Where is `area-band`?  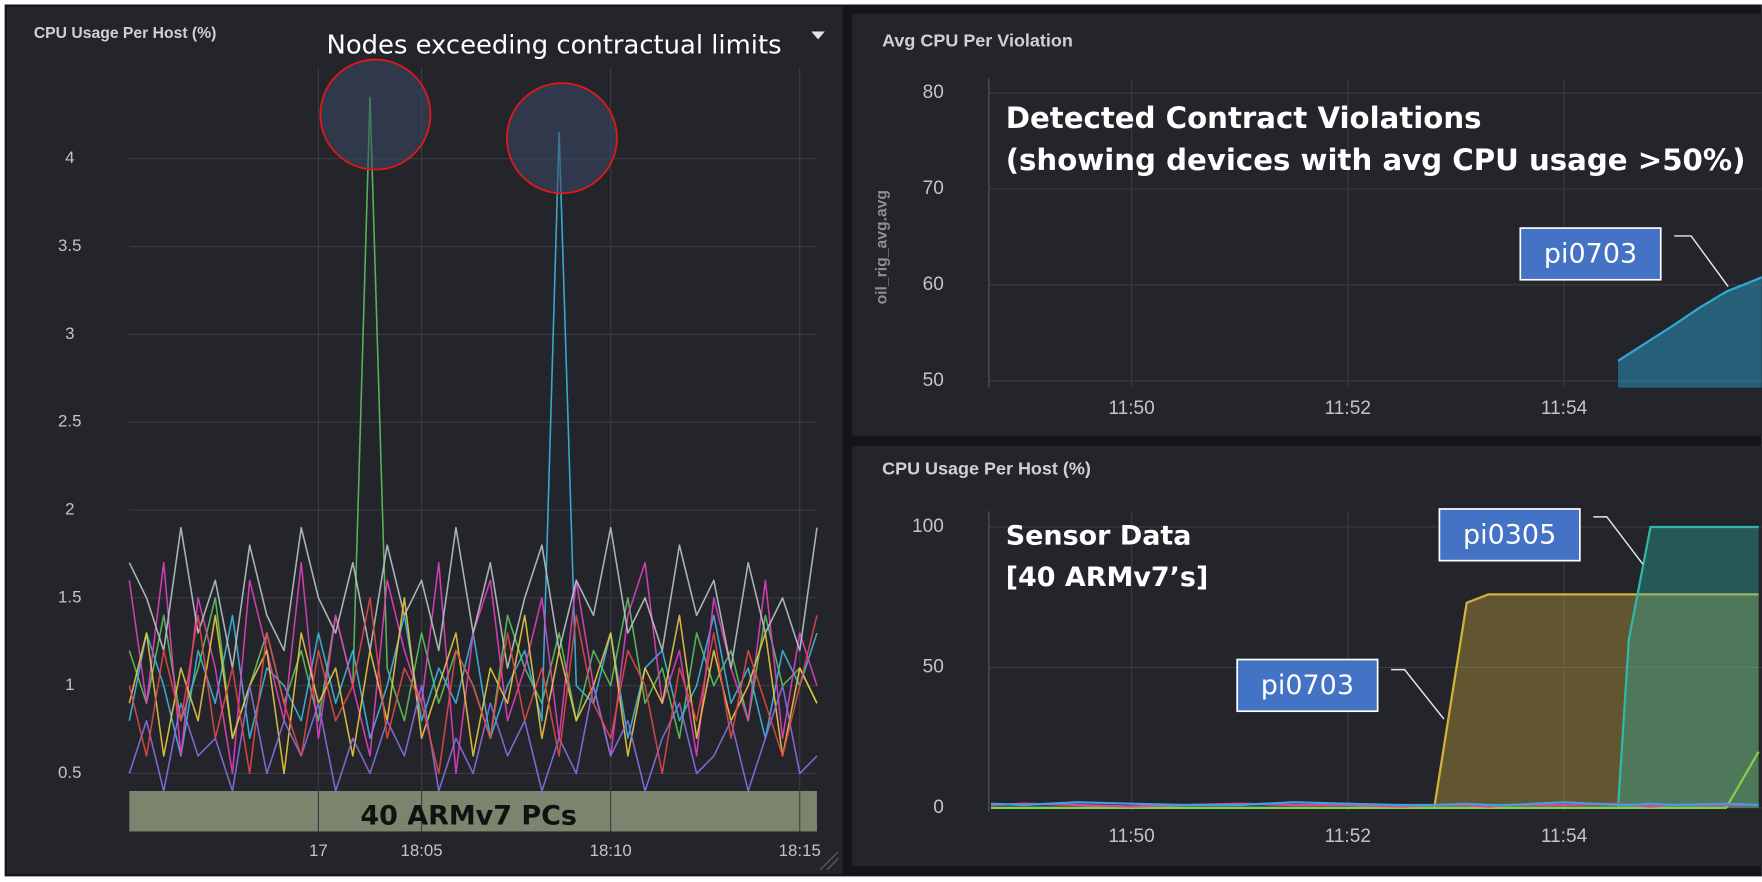 area-band is located at coordinates (473, 811).